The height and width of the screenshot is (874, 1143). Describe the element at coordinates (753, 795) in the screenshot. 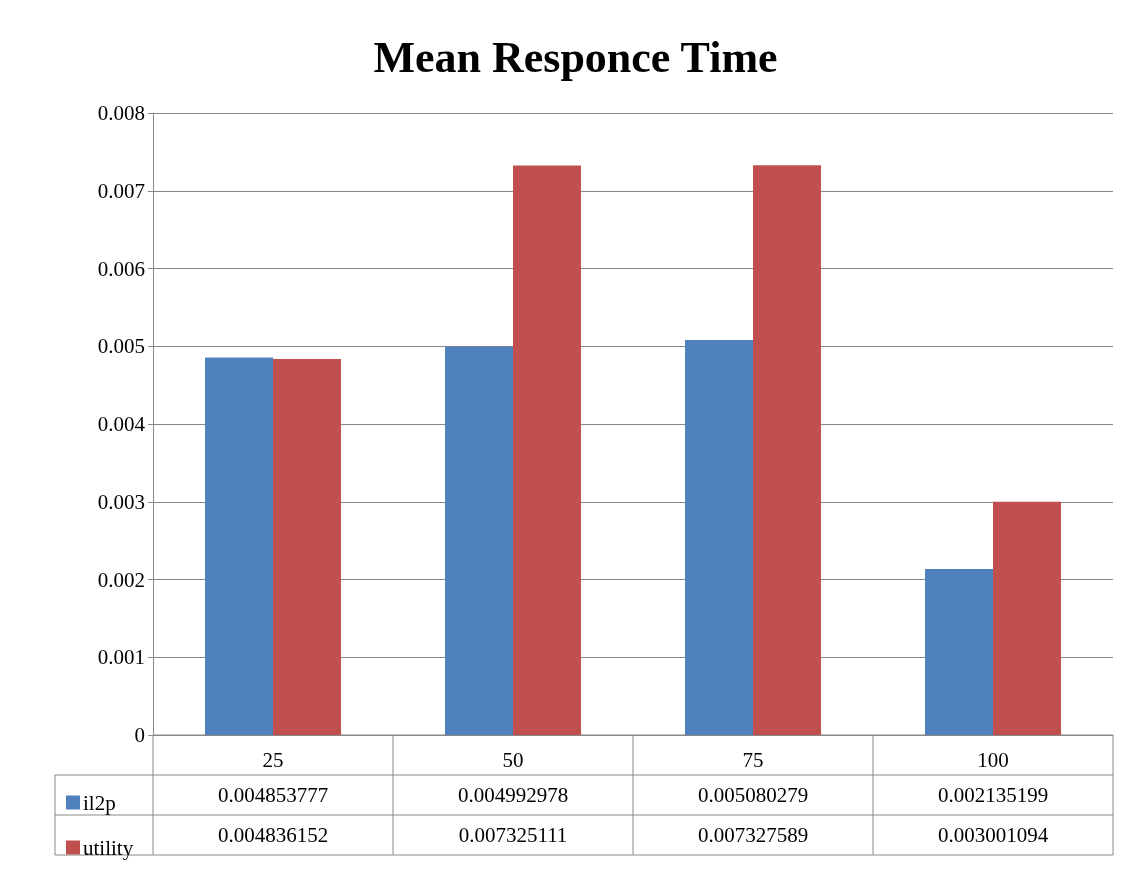

I see `data-label: 0.005080279` at that location.